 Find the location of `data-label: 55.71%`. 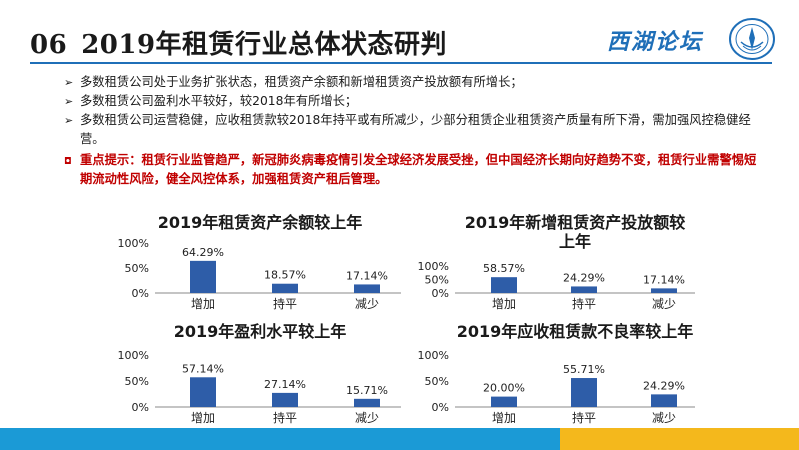

data-label: 55.71% is located at coordinates (584, 369).